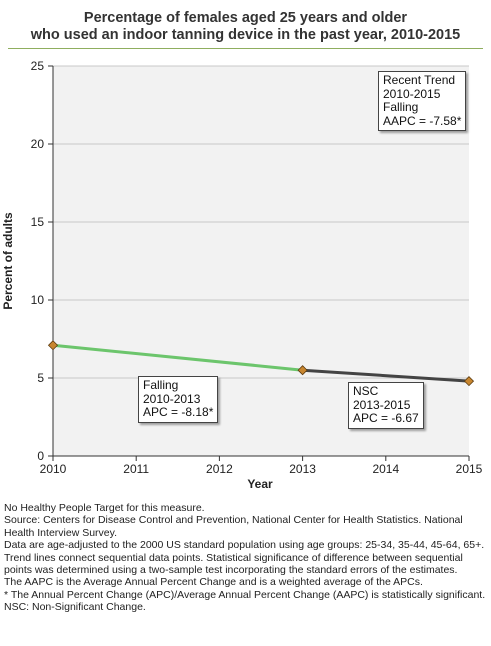  What do you see at coordinates (38, 300) in the screenshot?
I see `y-tick-label: 10` at bounding box center [38, 300].